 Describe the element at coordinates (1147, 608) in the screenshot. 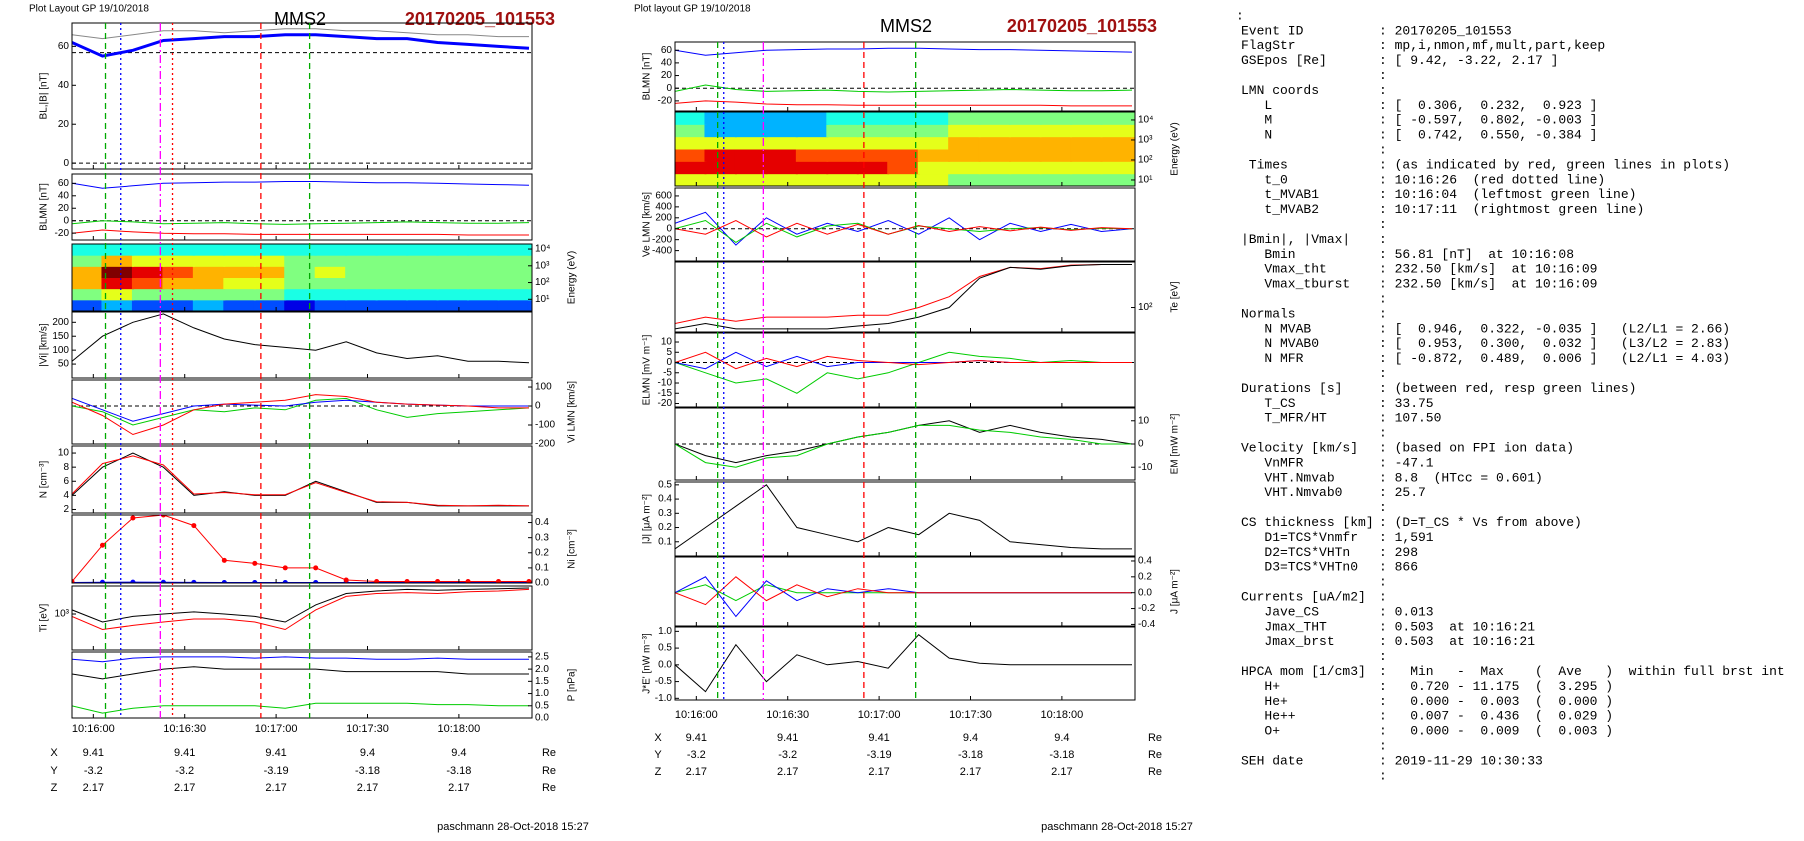

I see `y-tick-label: -0.2` at that location.